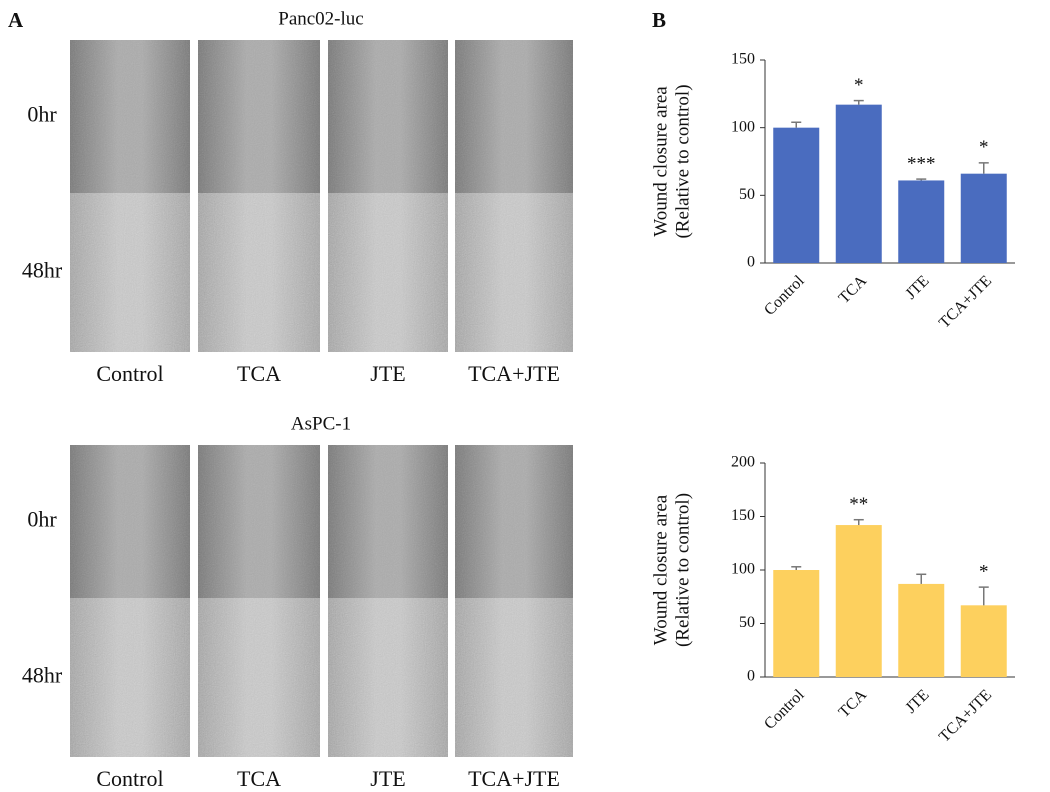 The image size is (1050, 792). I want to click on y-tick-label: 200, so click(743, 462).